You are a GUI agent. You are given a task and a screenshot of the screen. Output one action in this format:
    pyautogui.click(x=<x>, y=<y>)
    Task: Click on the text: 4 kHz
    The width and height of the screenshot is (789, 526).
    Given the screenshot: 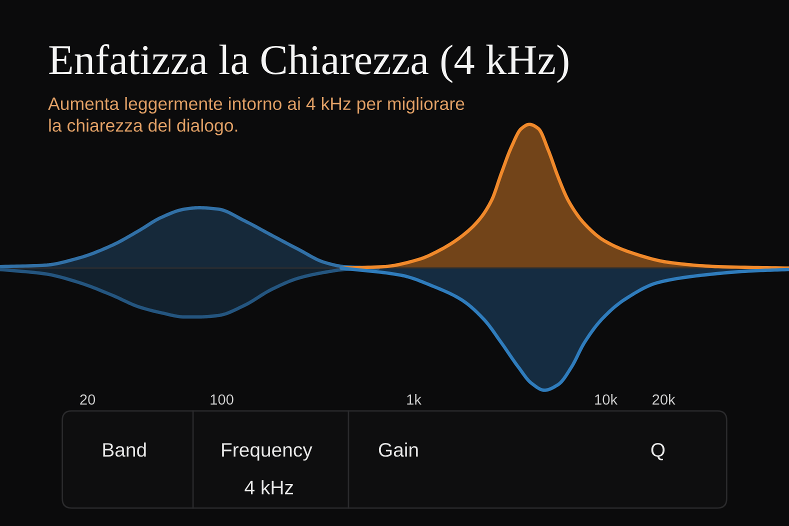 What is the action you would take?
    pyautogui.click(x=268, y=487)
    